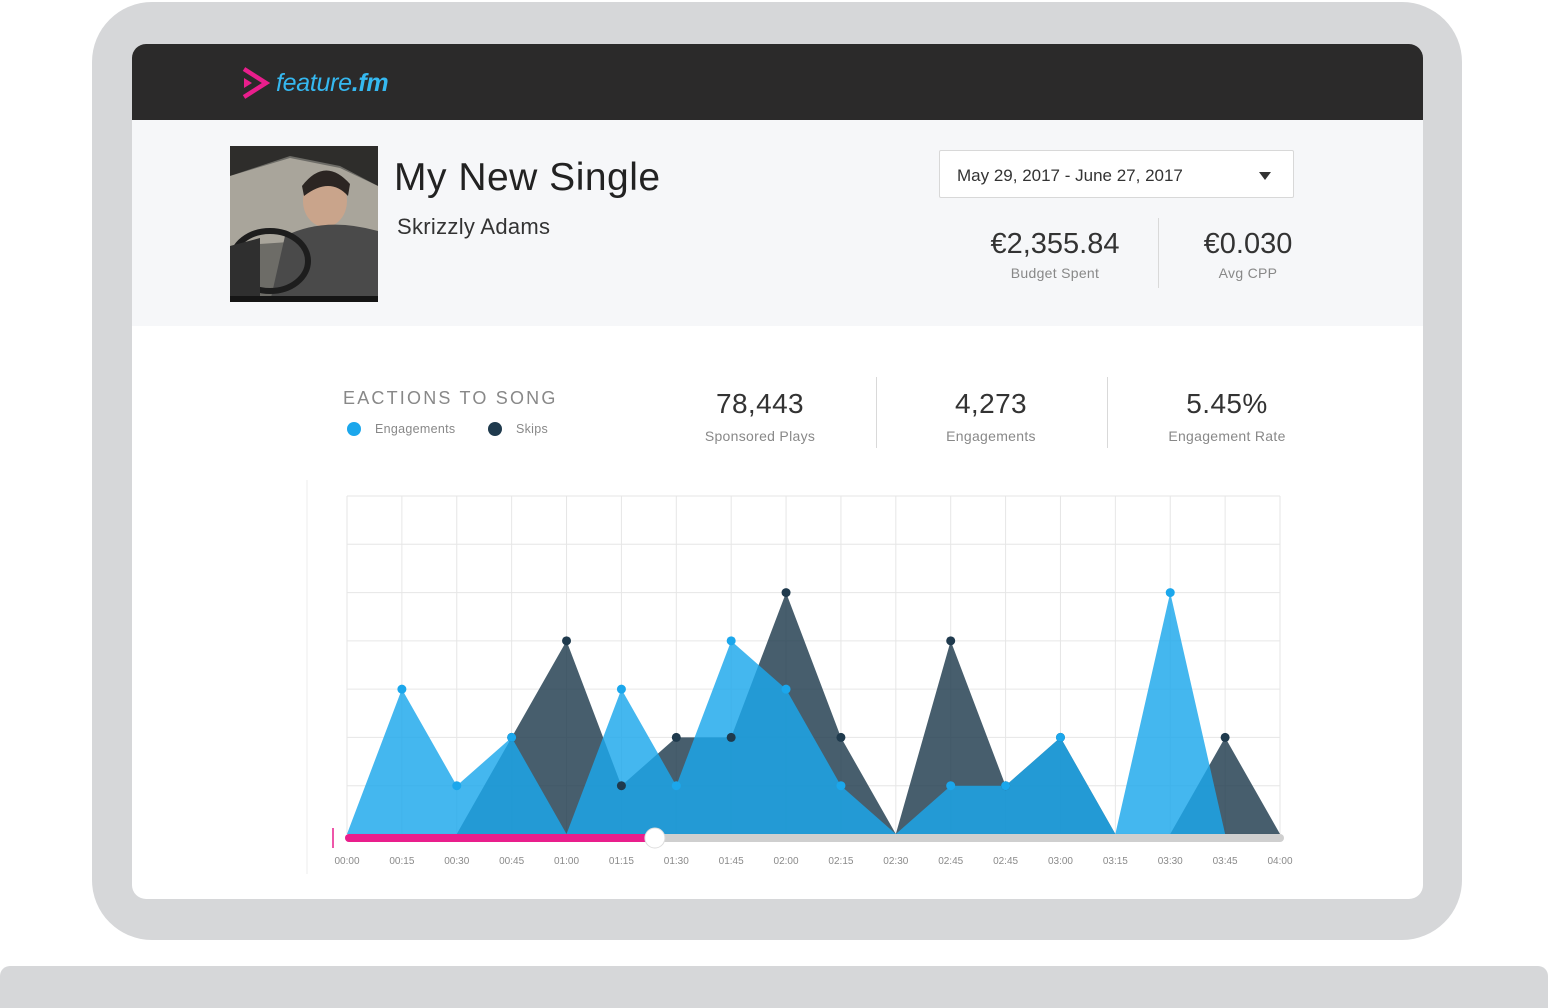 This screenshot has width=1548, height=1008. I want to click on kpi-divider, so click(1158, 253).